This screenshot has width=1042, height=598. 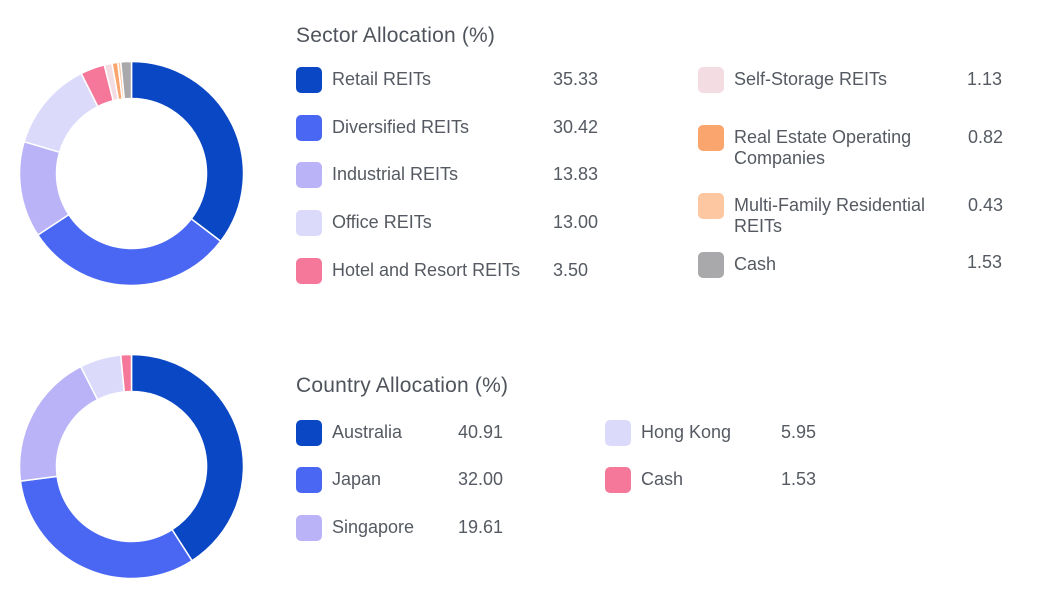 I want to click on sector-legend-value-self-storage-reits: 1.13, so click(x=985, y=79).